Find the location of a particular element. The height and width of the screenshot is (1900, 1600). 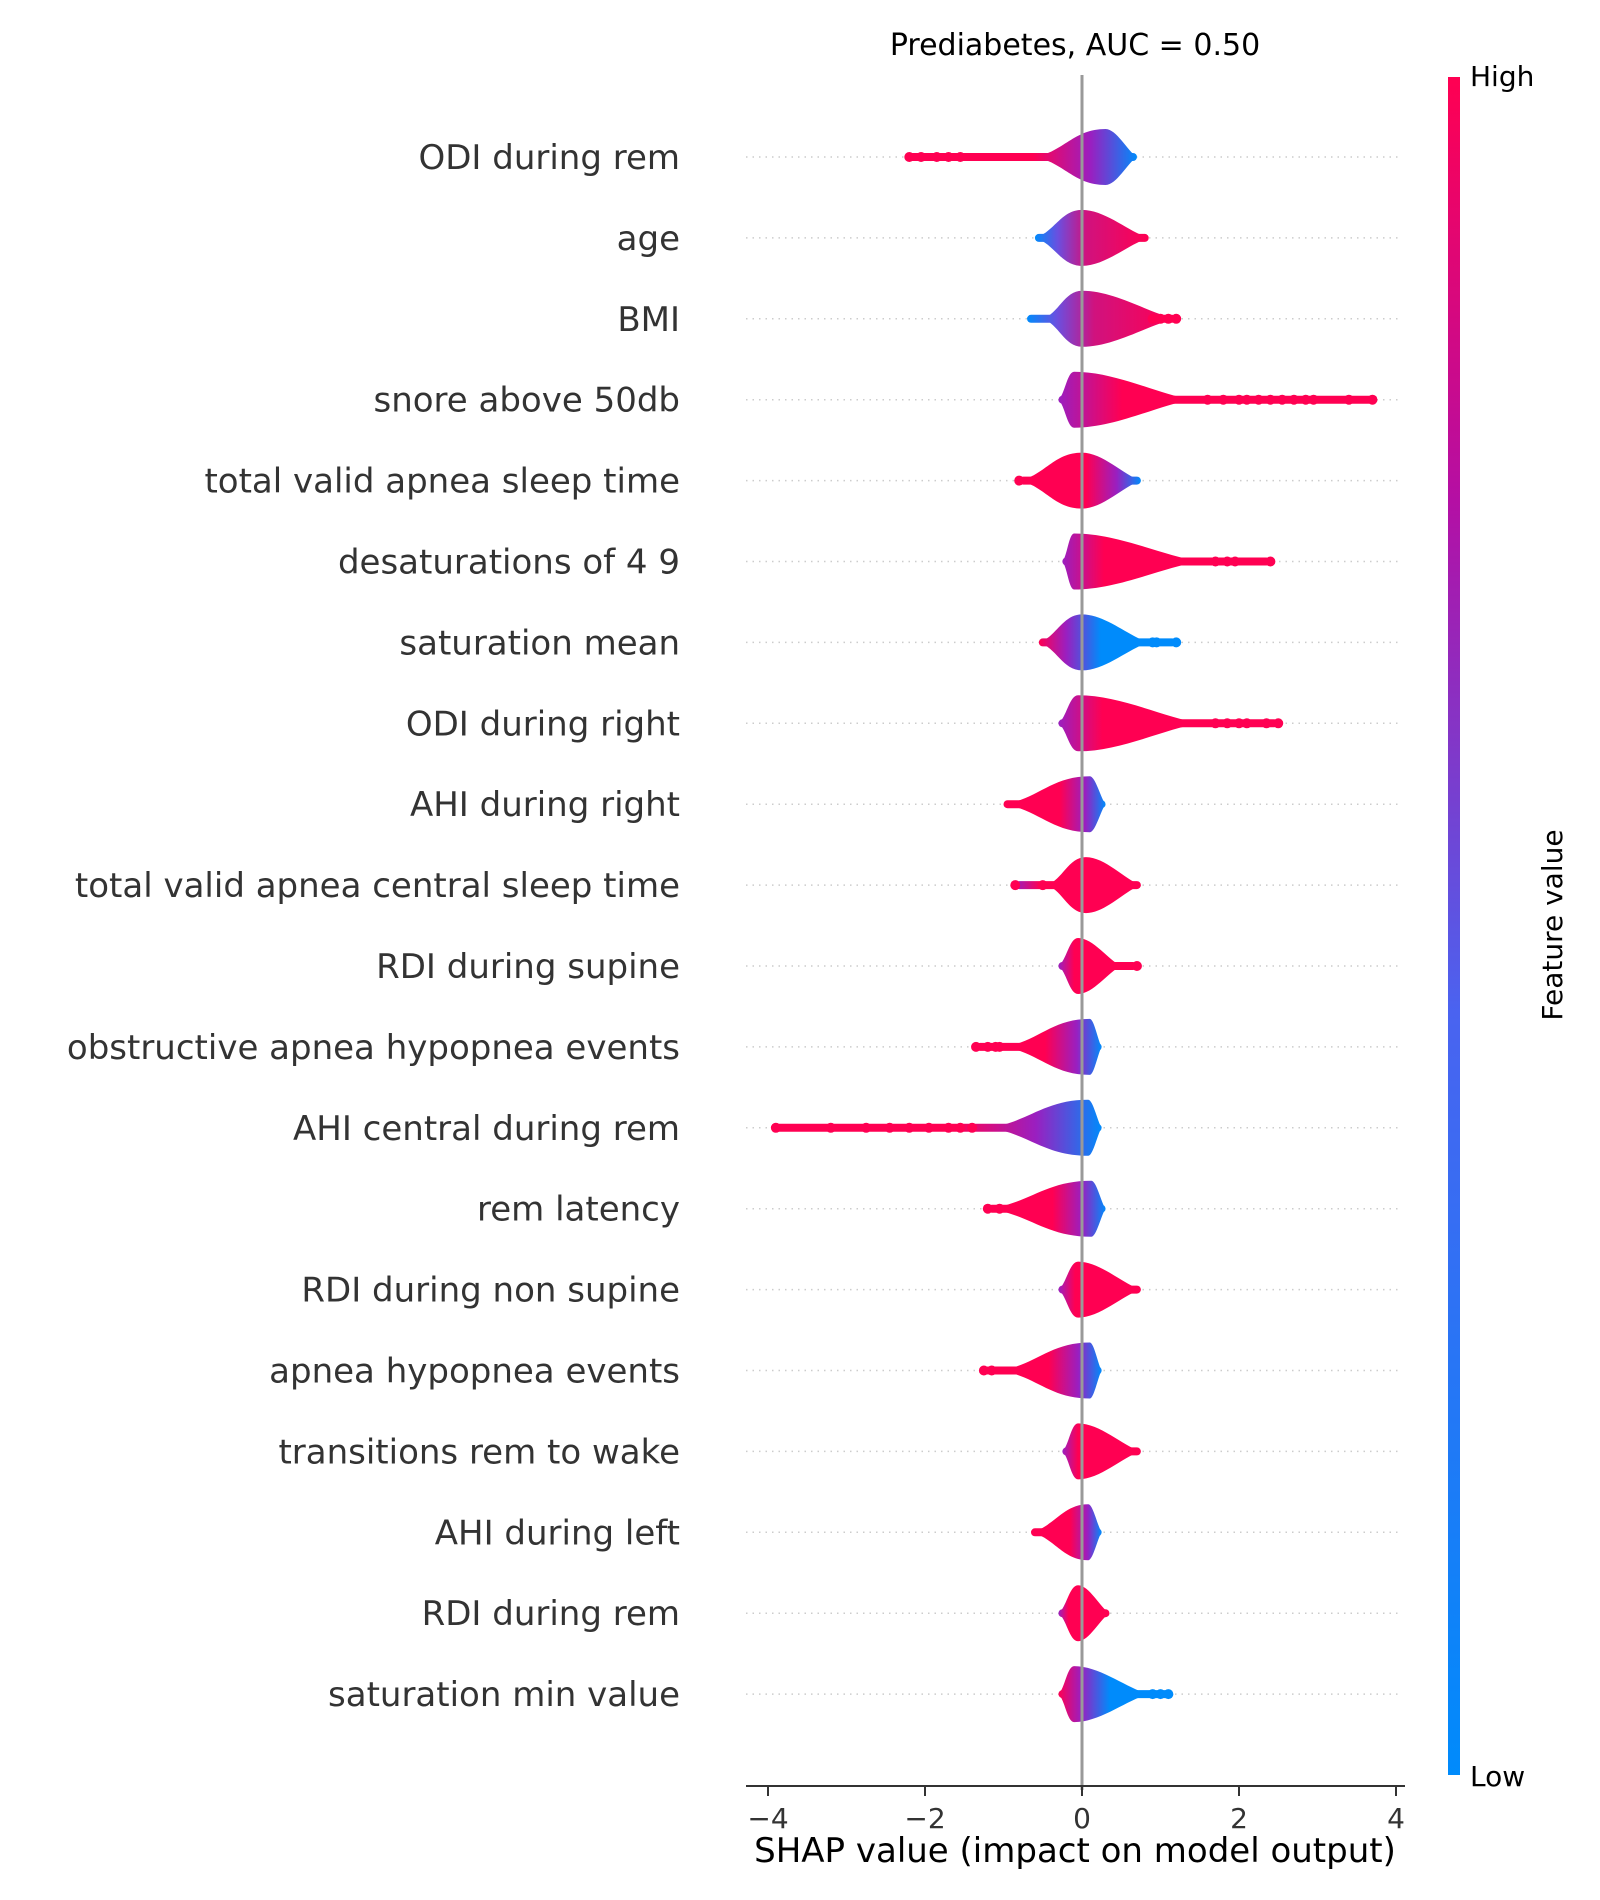

feature-row: total valid apnea central sleep time is located at coordinates (737, 885).